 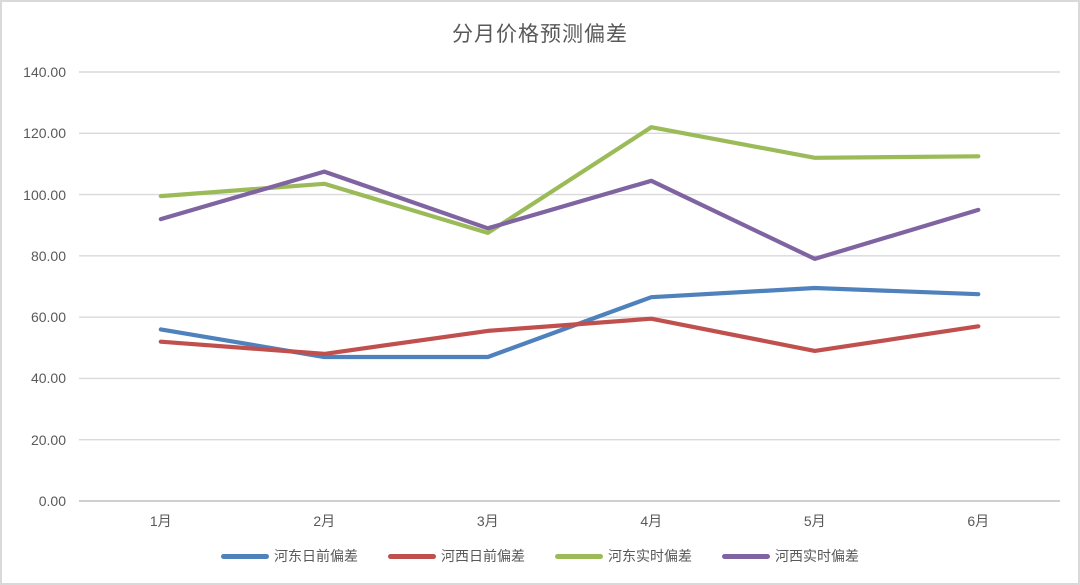 I want to click on y-axis-tick-label: 80.00, so click(x=48, y=255).